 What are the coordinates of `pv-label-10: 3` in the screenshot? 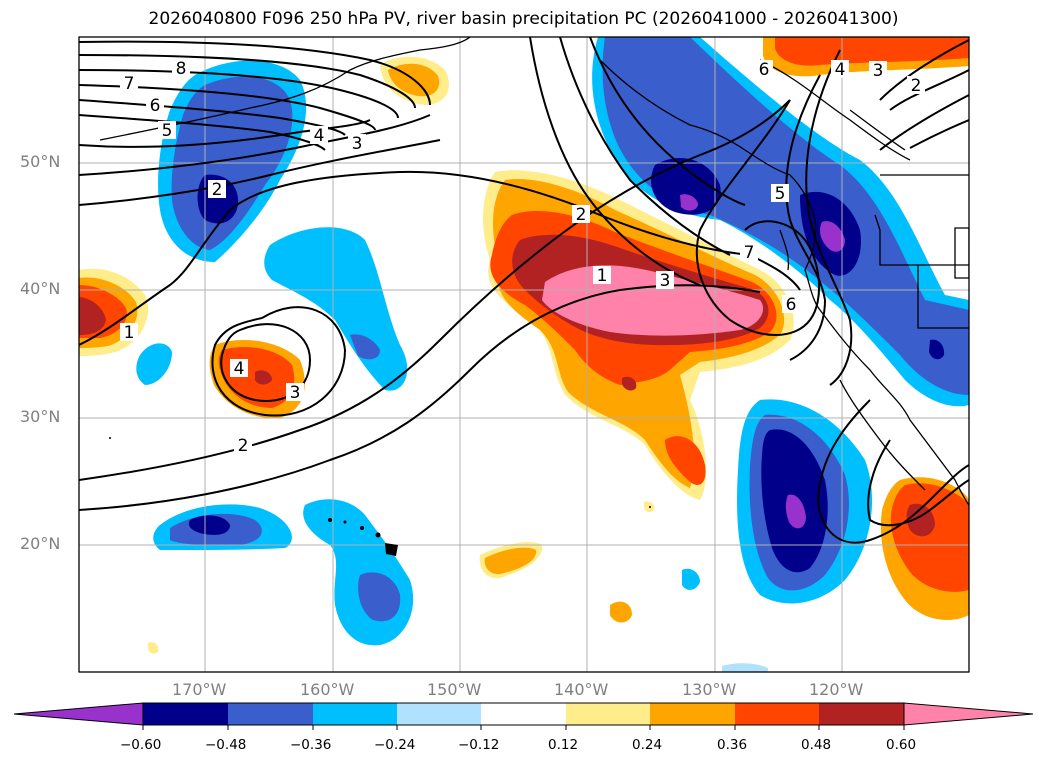 It's located at (295, 393).